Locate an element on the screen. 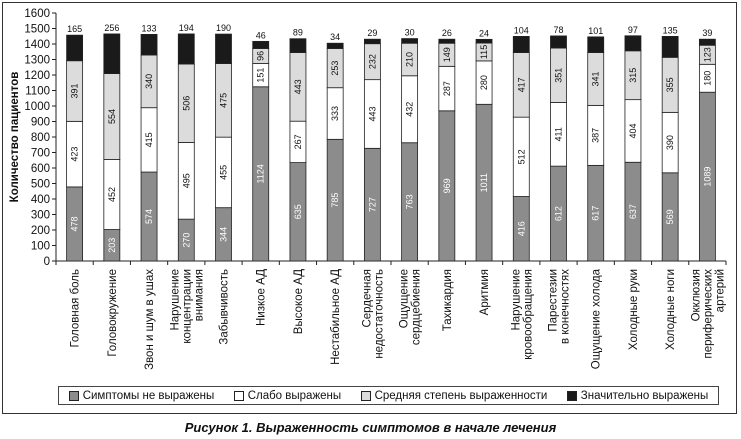 This screenshot has width=741, height=439. x-category-label: Высокое АД is located at coordinates (299, 301).